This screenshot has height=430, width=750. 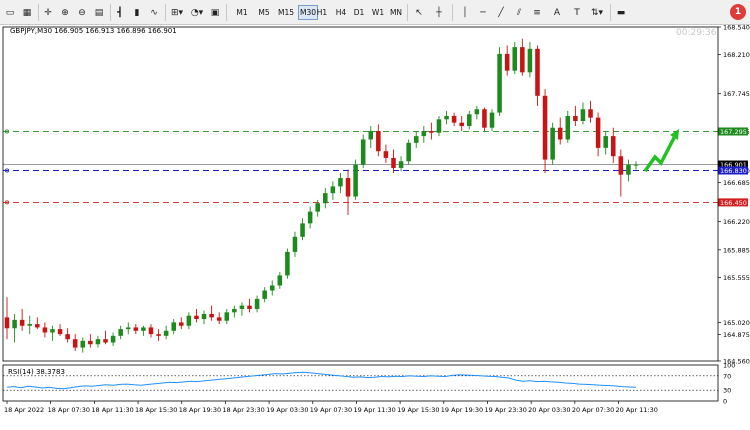 I want to click on timeframe-mn: MN, so click(x=396, y=12).